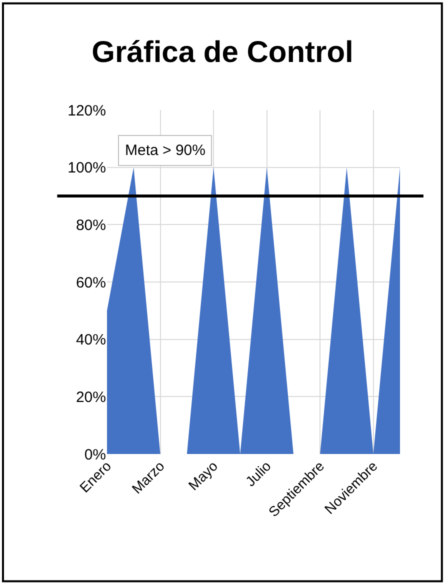 The image size is (445, 584). What do you see at coordinates (87, 168) in the screenshot?
I see `y-tick-label: 100%` at bounding box center [87, 168].